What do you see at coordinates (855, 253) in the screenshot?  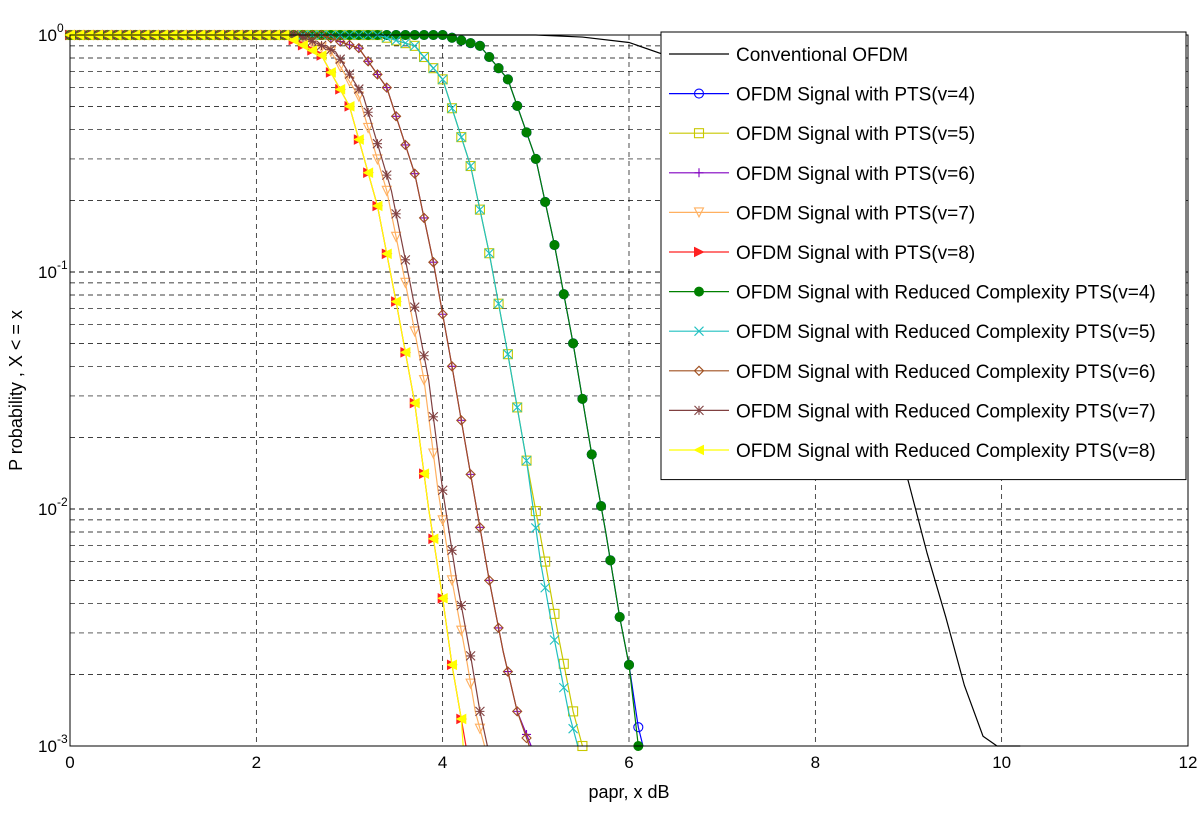 I see `legend-label: OFDM Signal with PTS(v=8)` at bounding box center [855, 253].